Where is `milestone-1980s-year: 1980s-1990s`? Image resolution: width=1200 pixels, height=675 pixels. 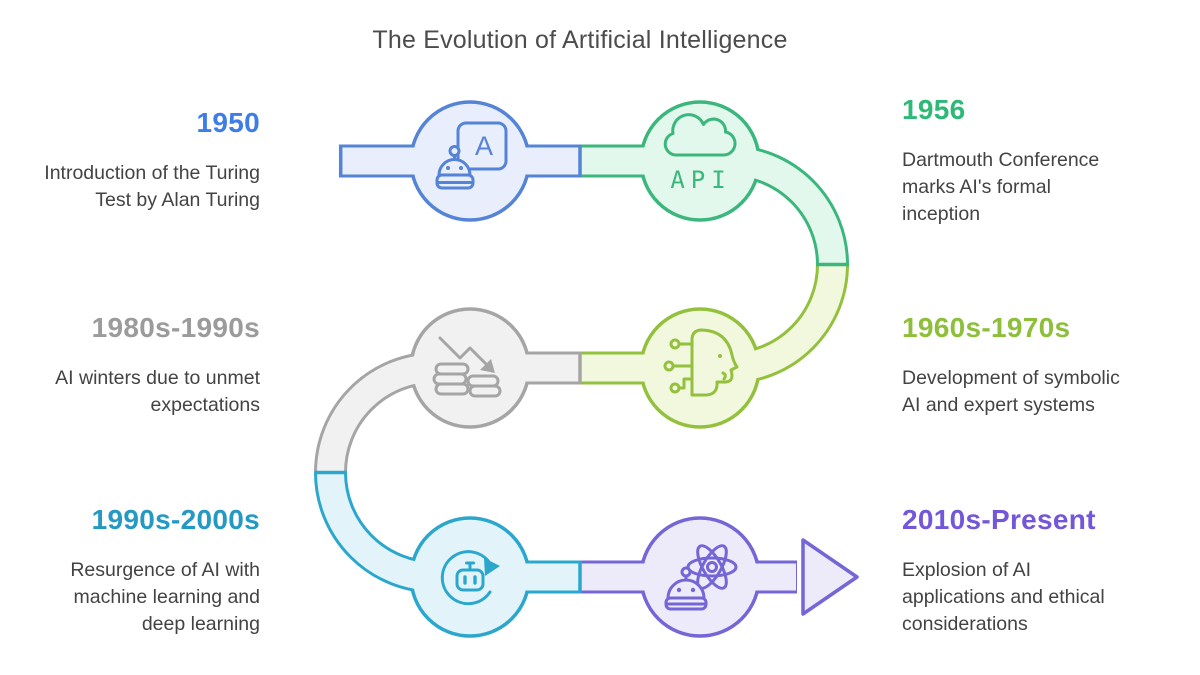
milestone-1980s-year: 1980s-1990s is located at coordinates (175, 327).